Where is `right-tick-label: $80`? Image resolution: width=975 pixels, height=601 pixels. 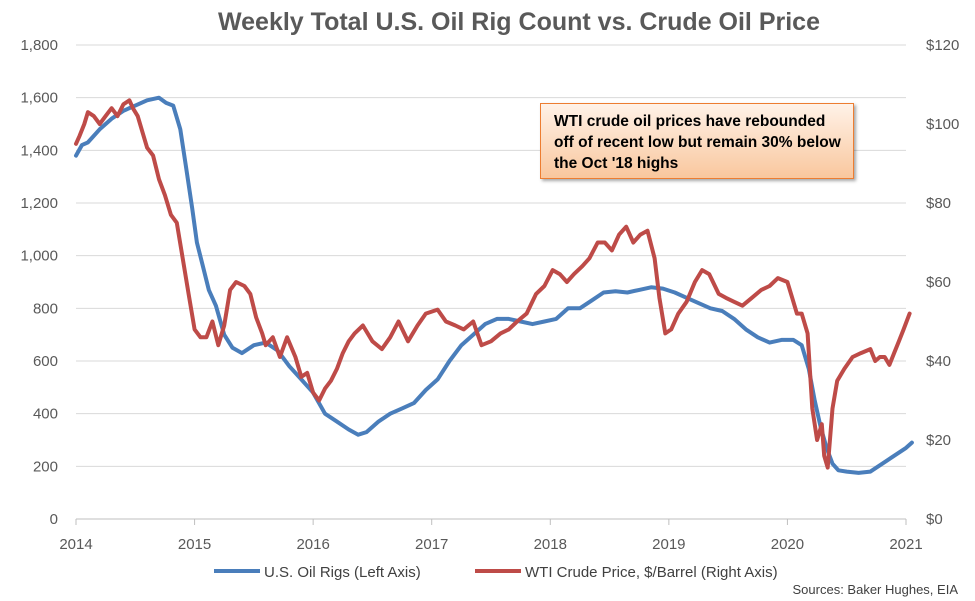
right-tick-label: $80 is located at coordinates (938, 203).